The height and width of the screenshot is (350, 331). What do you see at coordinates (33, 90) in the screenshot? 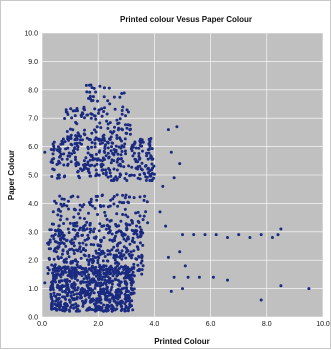
I see `y-tick-label: 8.0` at bounding box center [33, 90].